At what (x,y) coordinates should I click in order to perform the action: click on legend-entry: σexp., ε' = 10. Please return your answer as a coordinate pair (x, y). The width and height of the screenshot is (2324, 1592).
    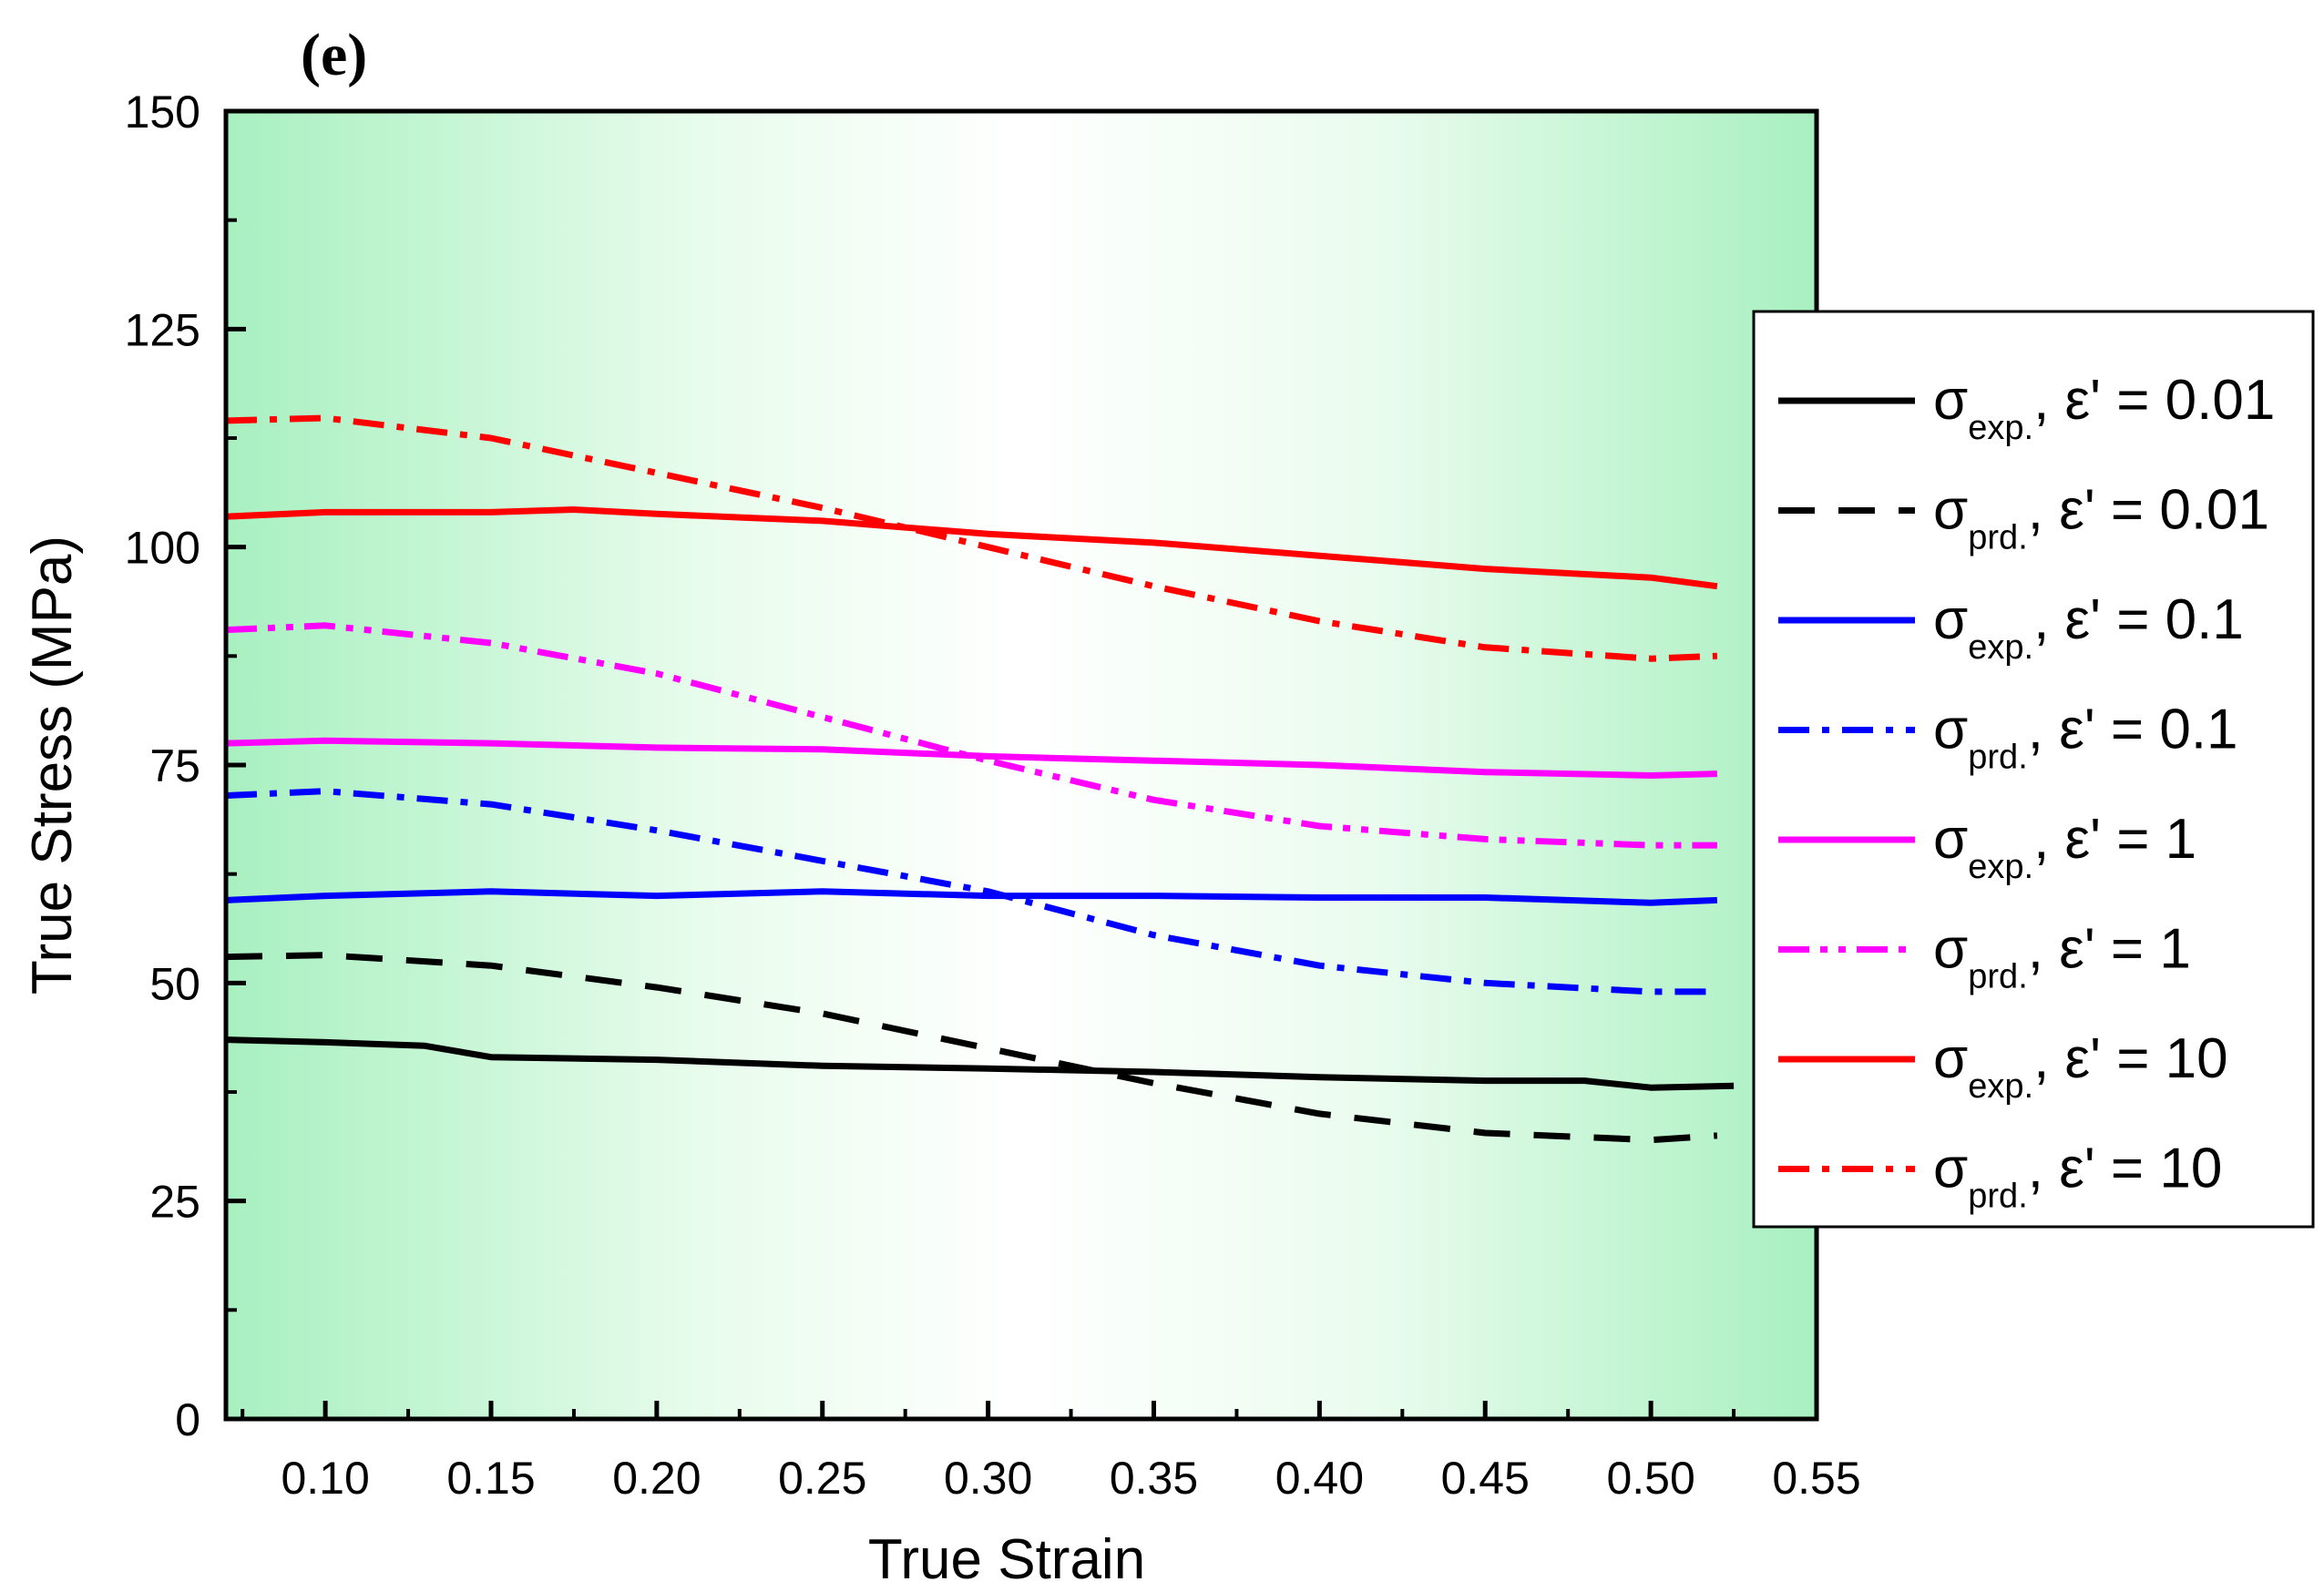
    Looking at the image, I should click on (2080, 1066).